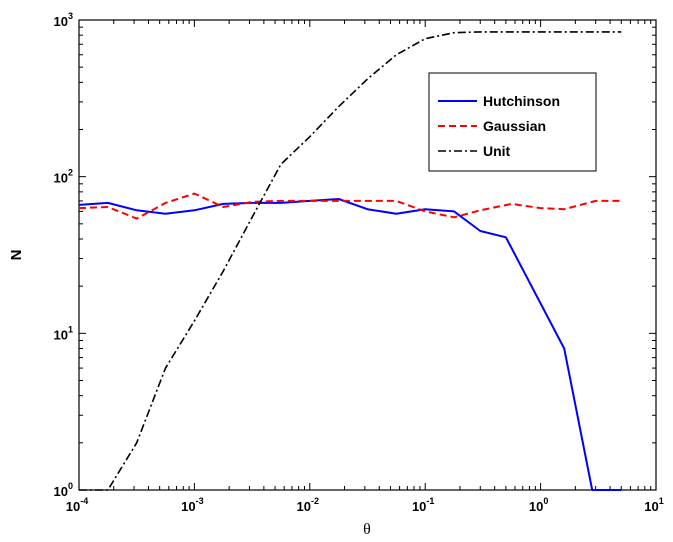 The image size is (673, 542). I want to click on x-tick-label: 10⁻³, so click(192, 505).